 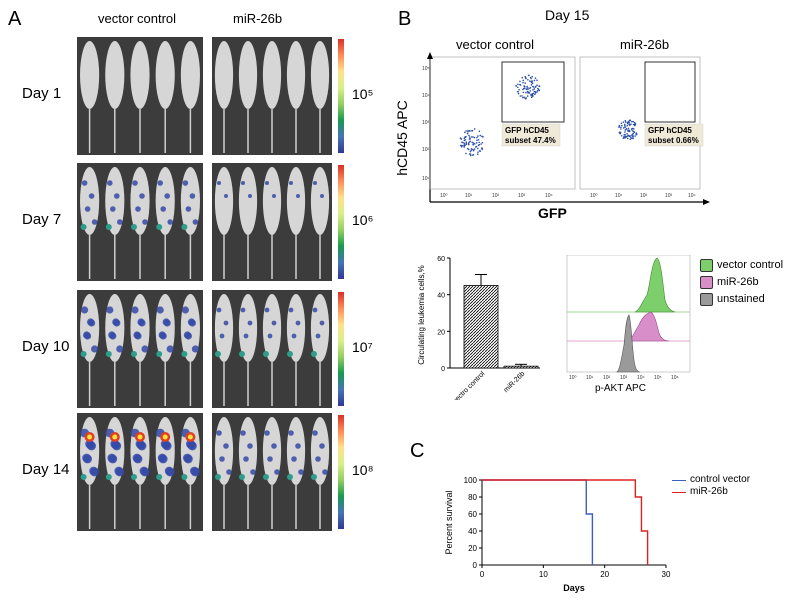 What do you see at coordinates (42, 93) in the screenshot?
I see `day-label: Day 1` at bounding box center [42, 93].